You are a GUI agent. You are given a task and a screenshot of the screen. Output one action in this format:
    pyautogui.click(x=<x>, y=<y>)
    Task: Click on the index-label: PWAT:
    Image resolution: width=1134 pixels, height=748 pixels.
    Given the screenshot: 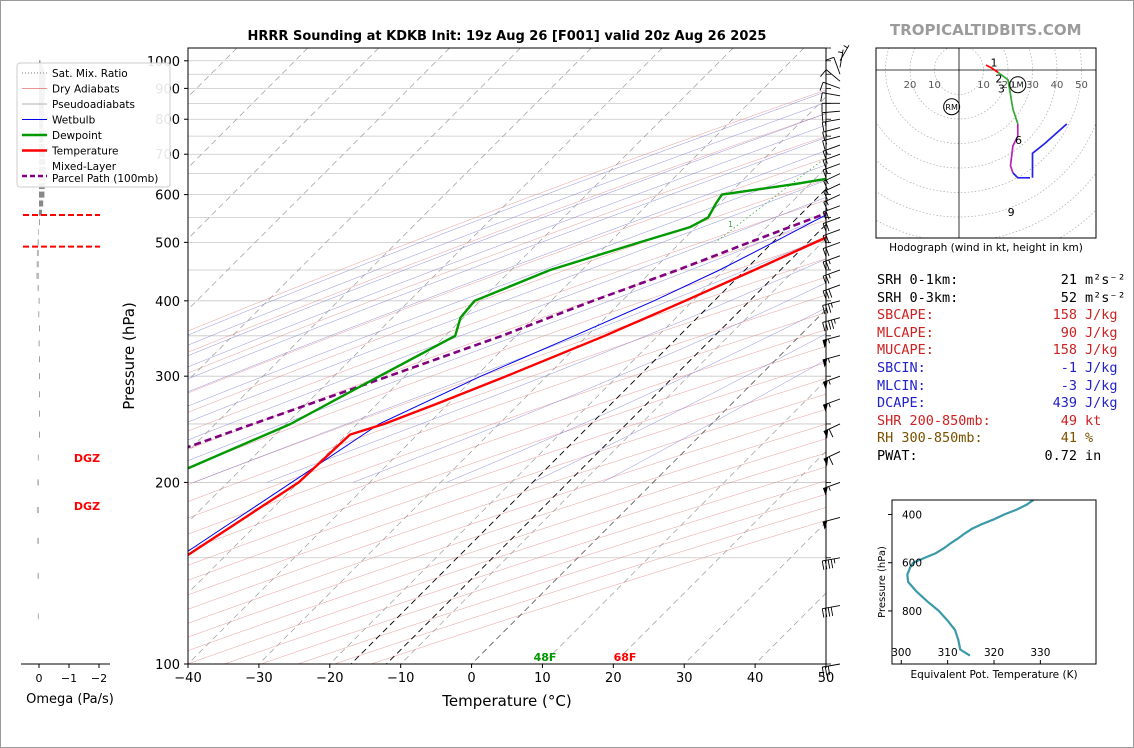 What is the action you would take?
    pyautogui.click(x=897, y=455)
    